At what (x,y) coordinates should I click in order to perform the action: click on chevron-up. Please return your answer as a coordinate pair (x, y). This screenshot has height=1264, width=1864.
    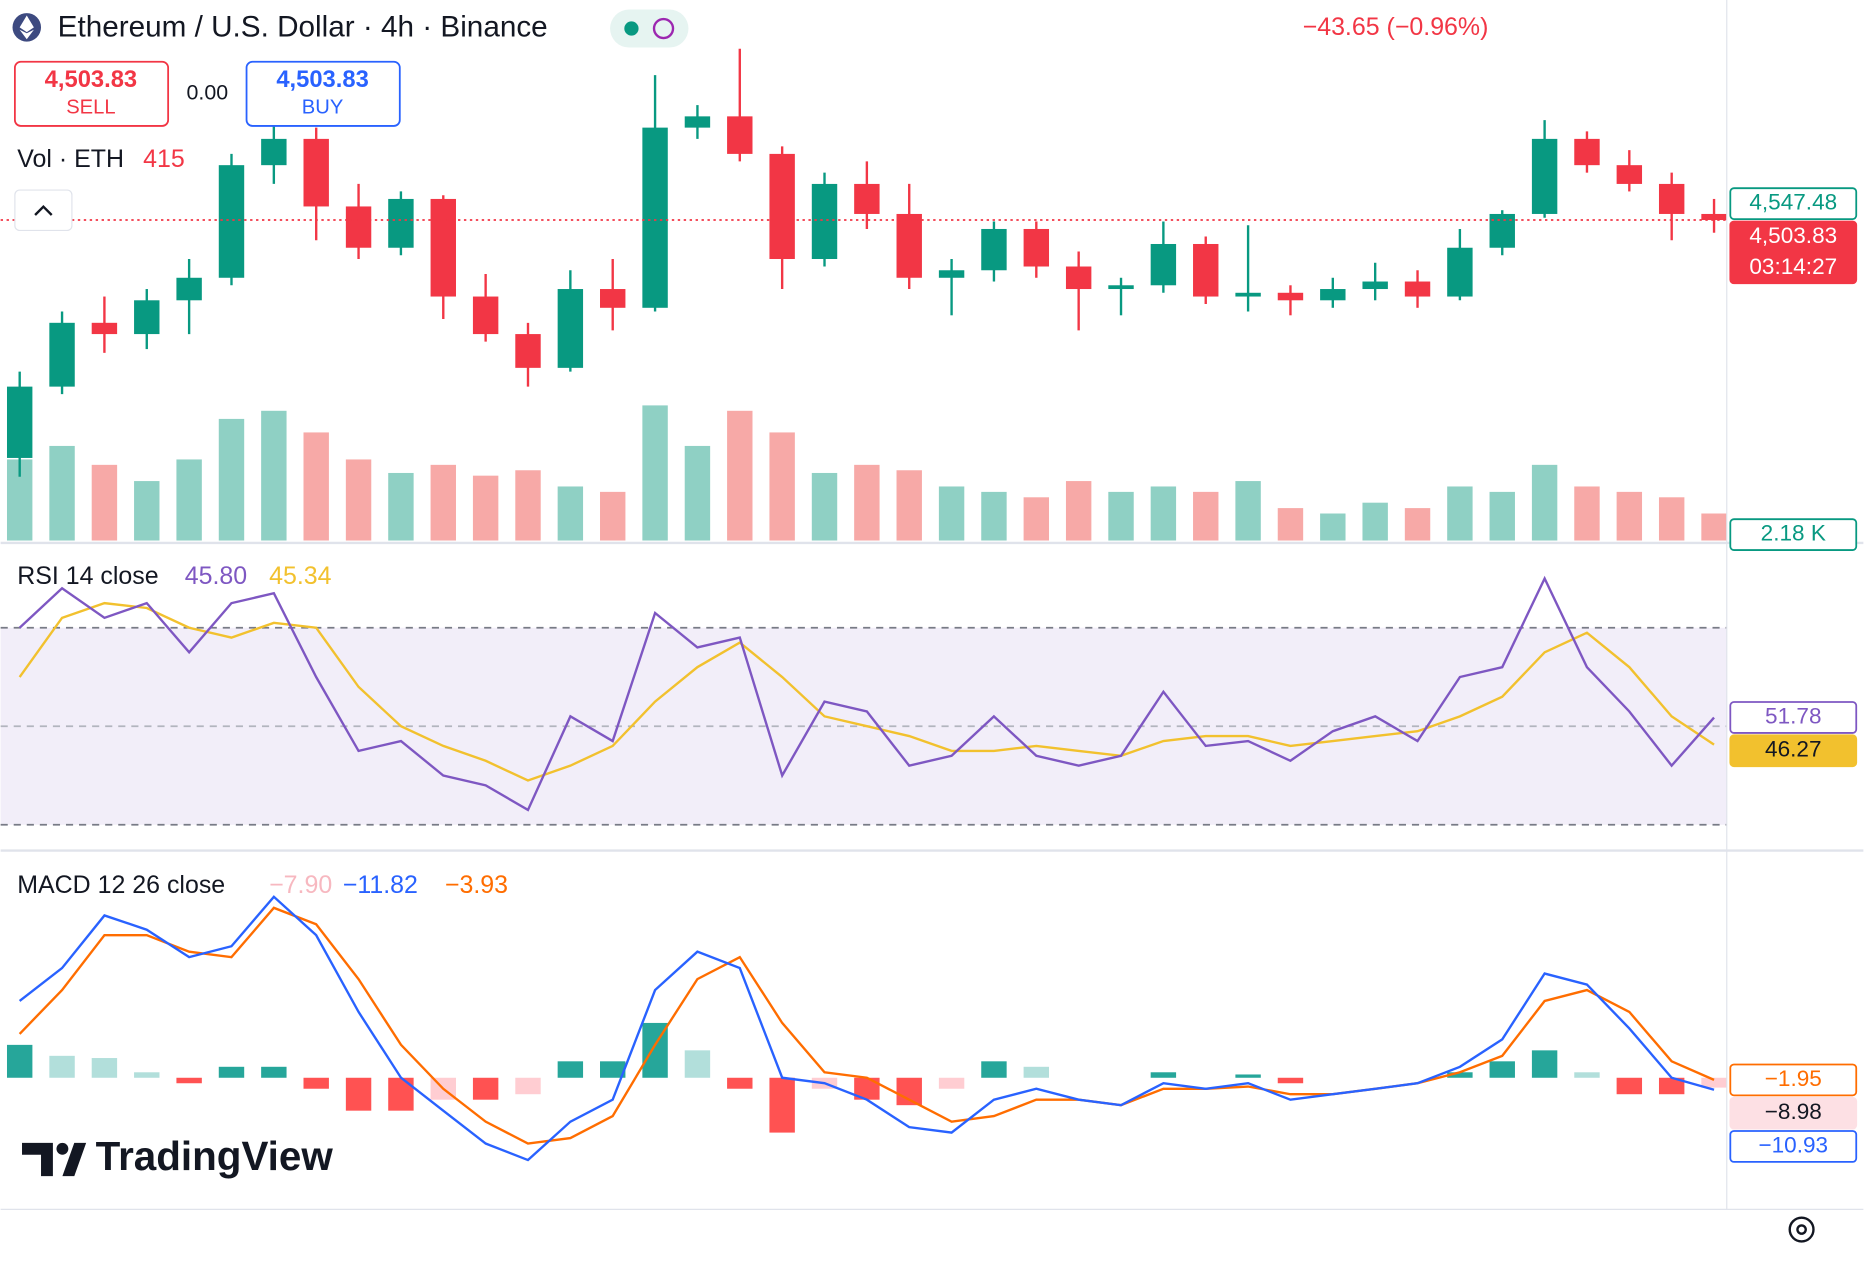
    Looking at the image, I should click on (43, 210).